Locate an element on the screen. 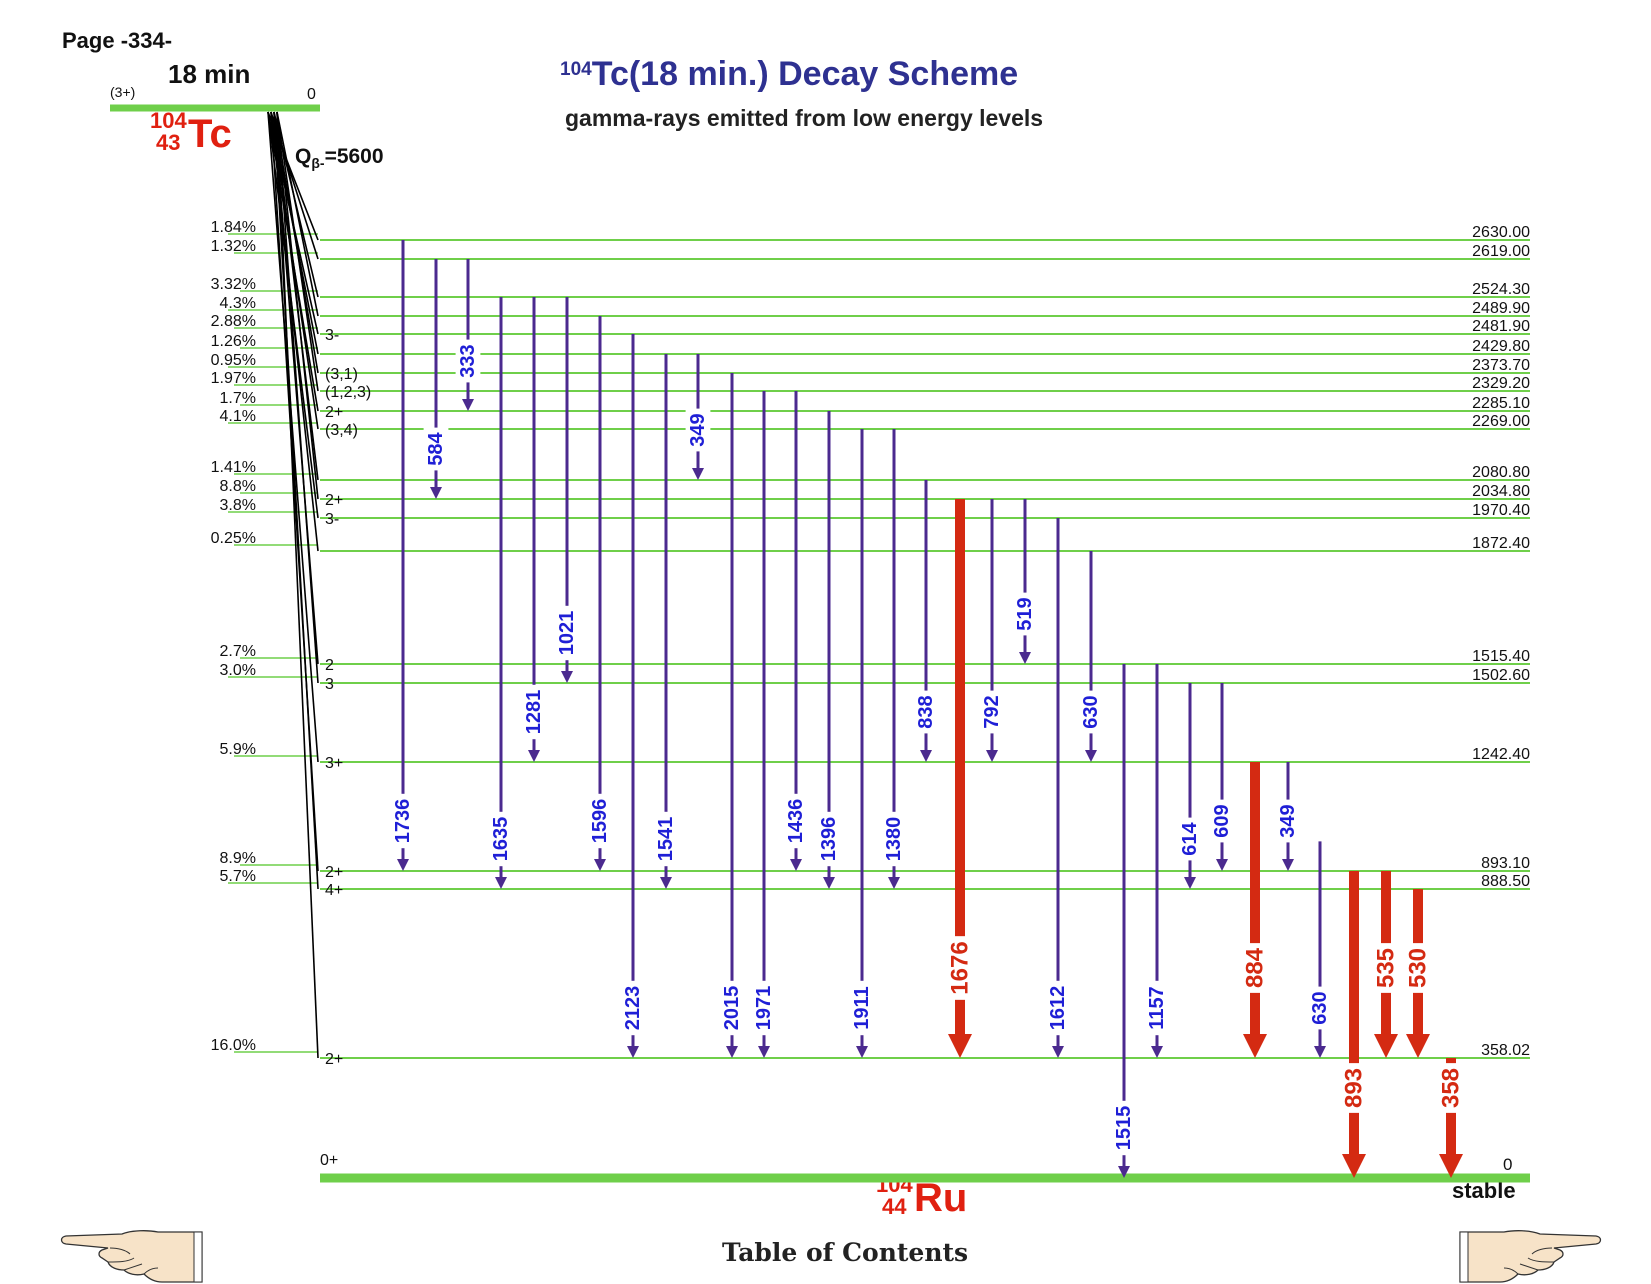  level-energy-label: 2034.80 is located at coordinates (1501, 491).